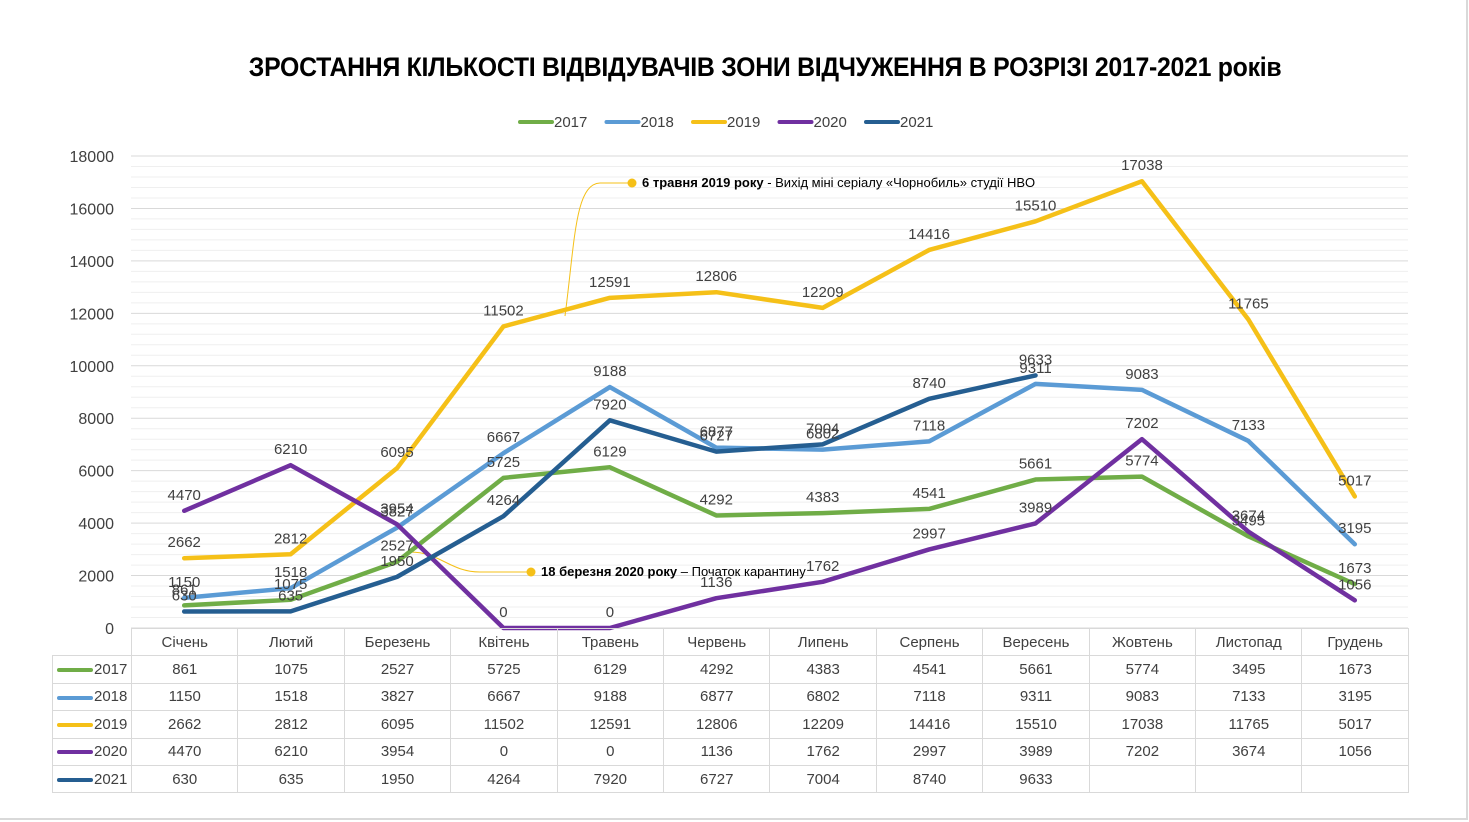 This screenshot has width=1469, height=822. I want to click on y-tick-label: 10000, so click(92, 367).